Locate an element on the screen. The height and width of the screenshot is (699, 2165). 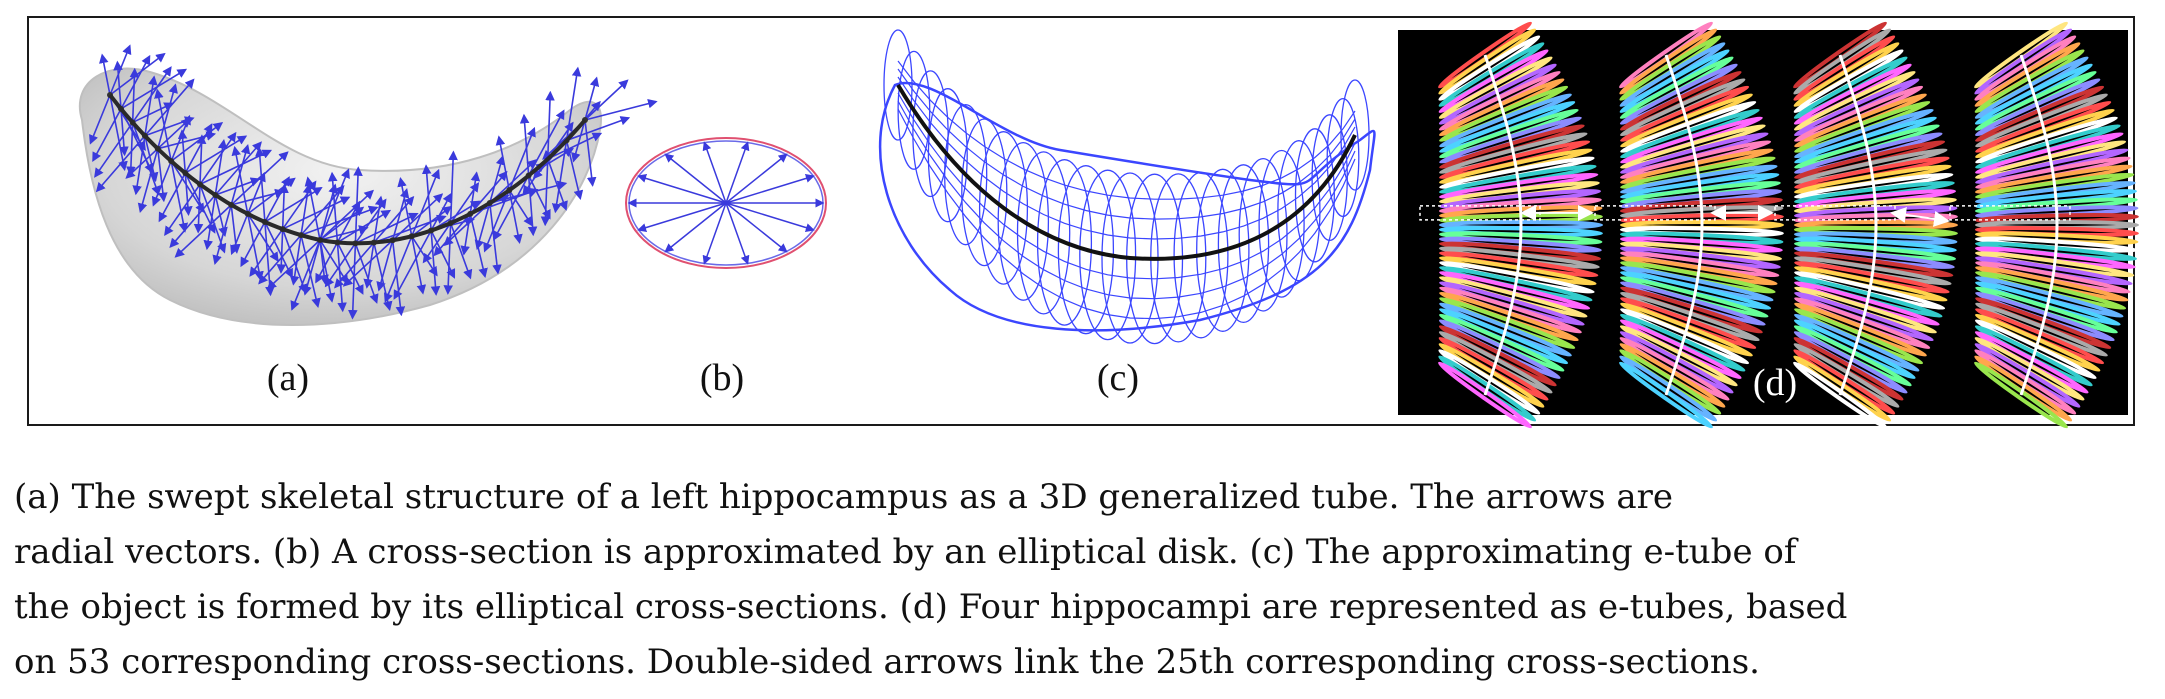
panel-b-cross-section: (b) is located at coordinates (726, 268).